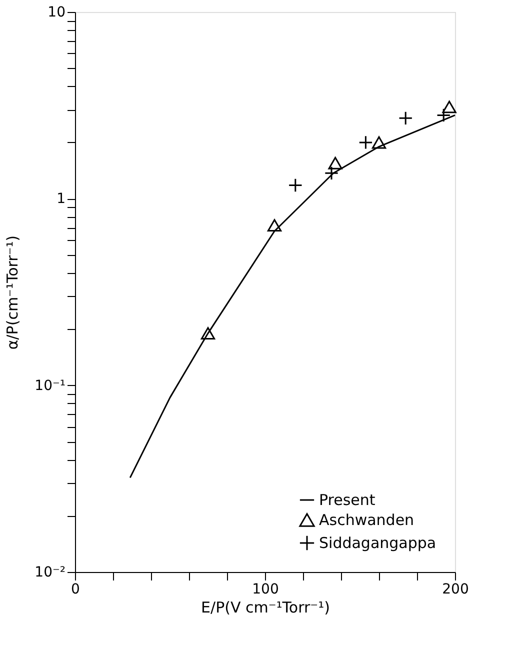 Image resolution: width=531 pixels, height=669 pixels. I want to click on legend-label: Aschwanden, so click(366, 520).